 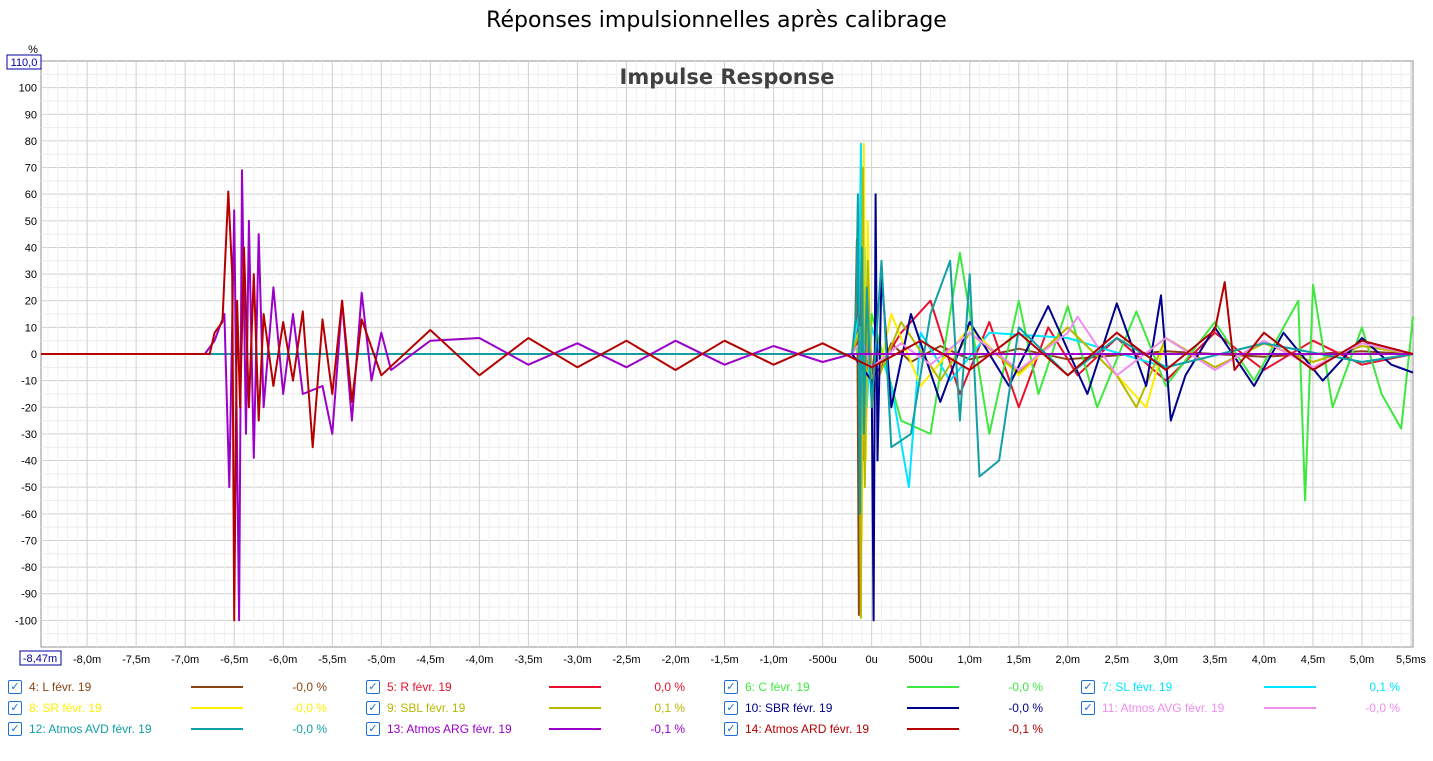 What do you see at coordinates (724, 660) in the screenshot?
I see `x-tick-label: -1,5m` at bounding box center [724, 660].